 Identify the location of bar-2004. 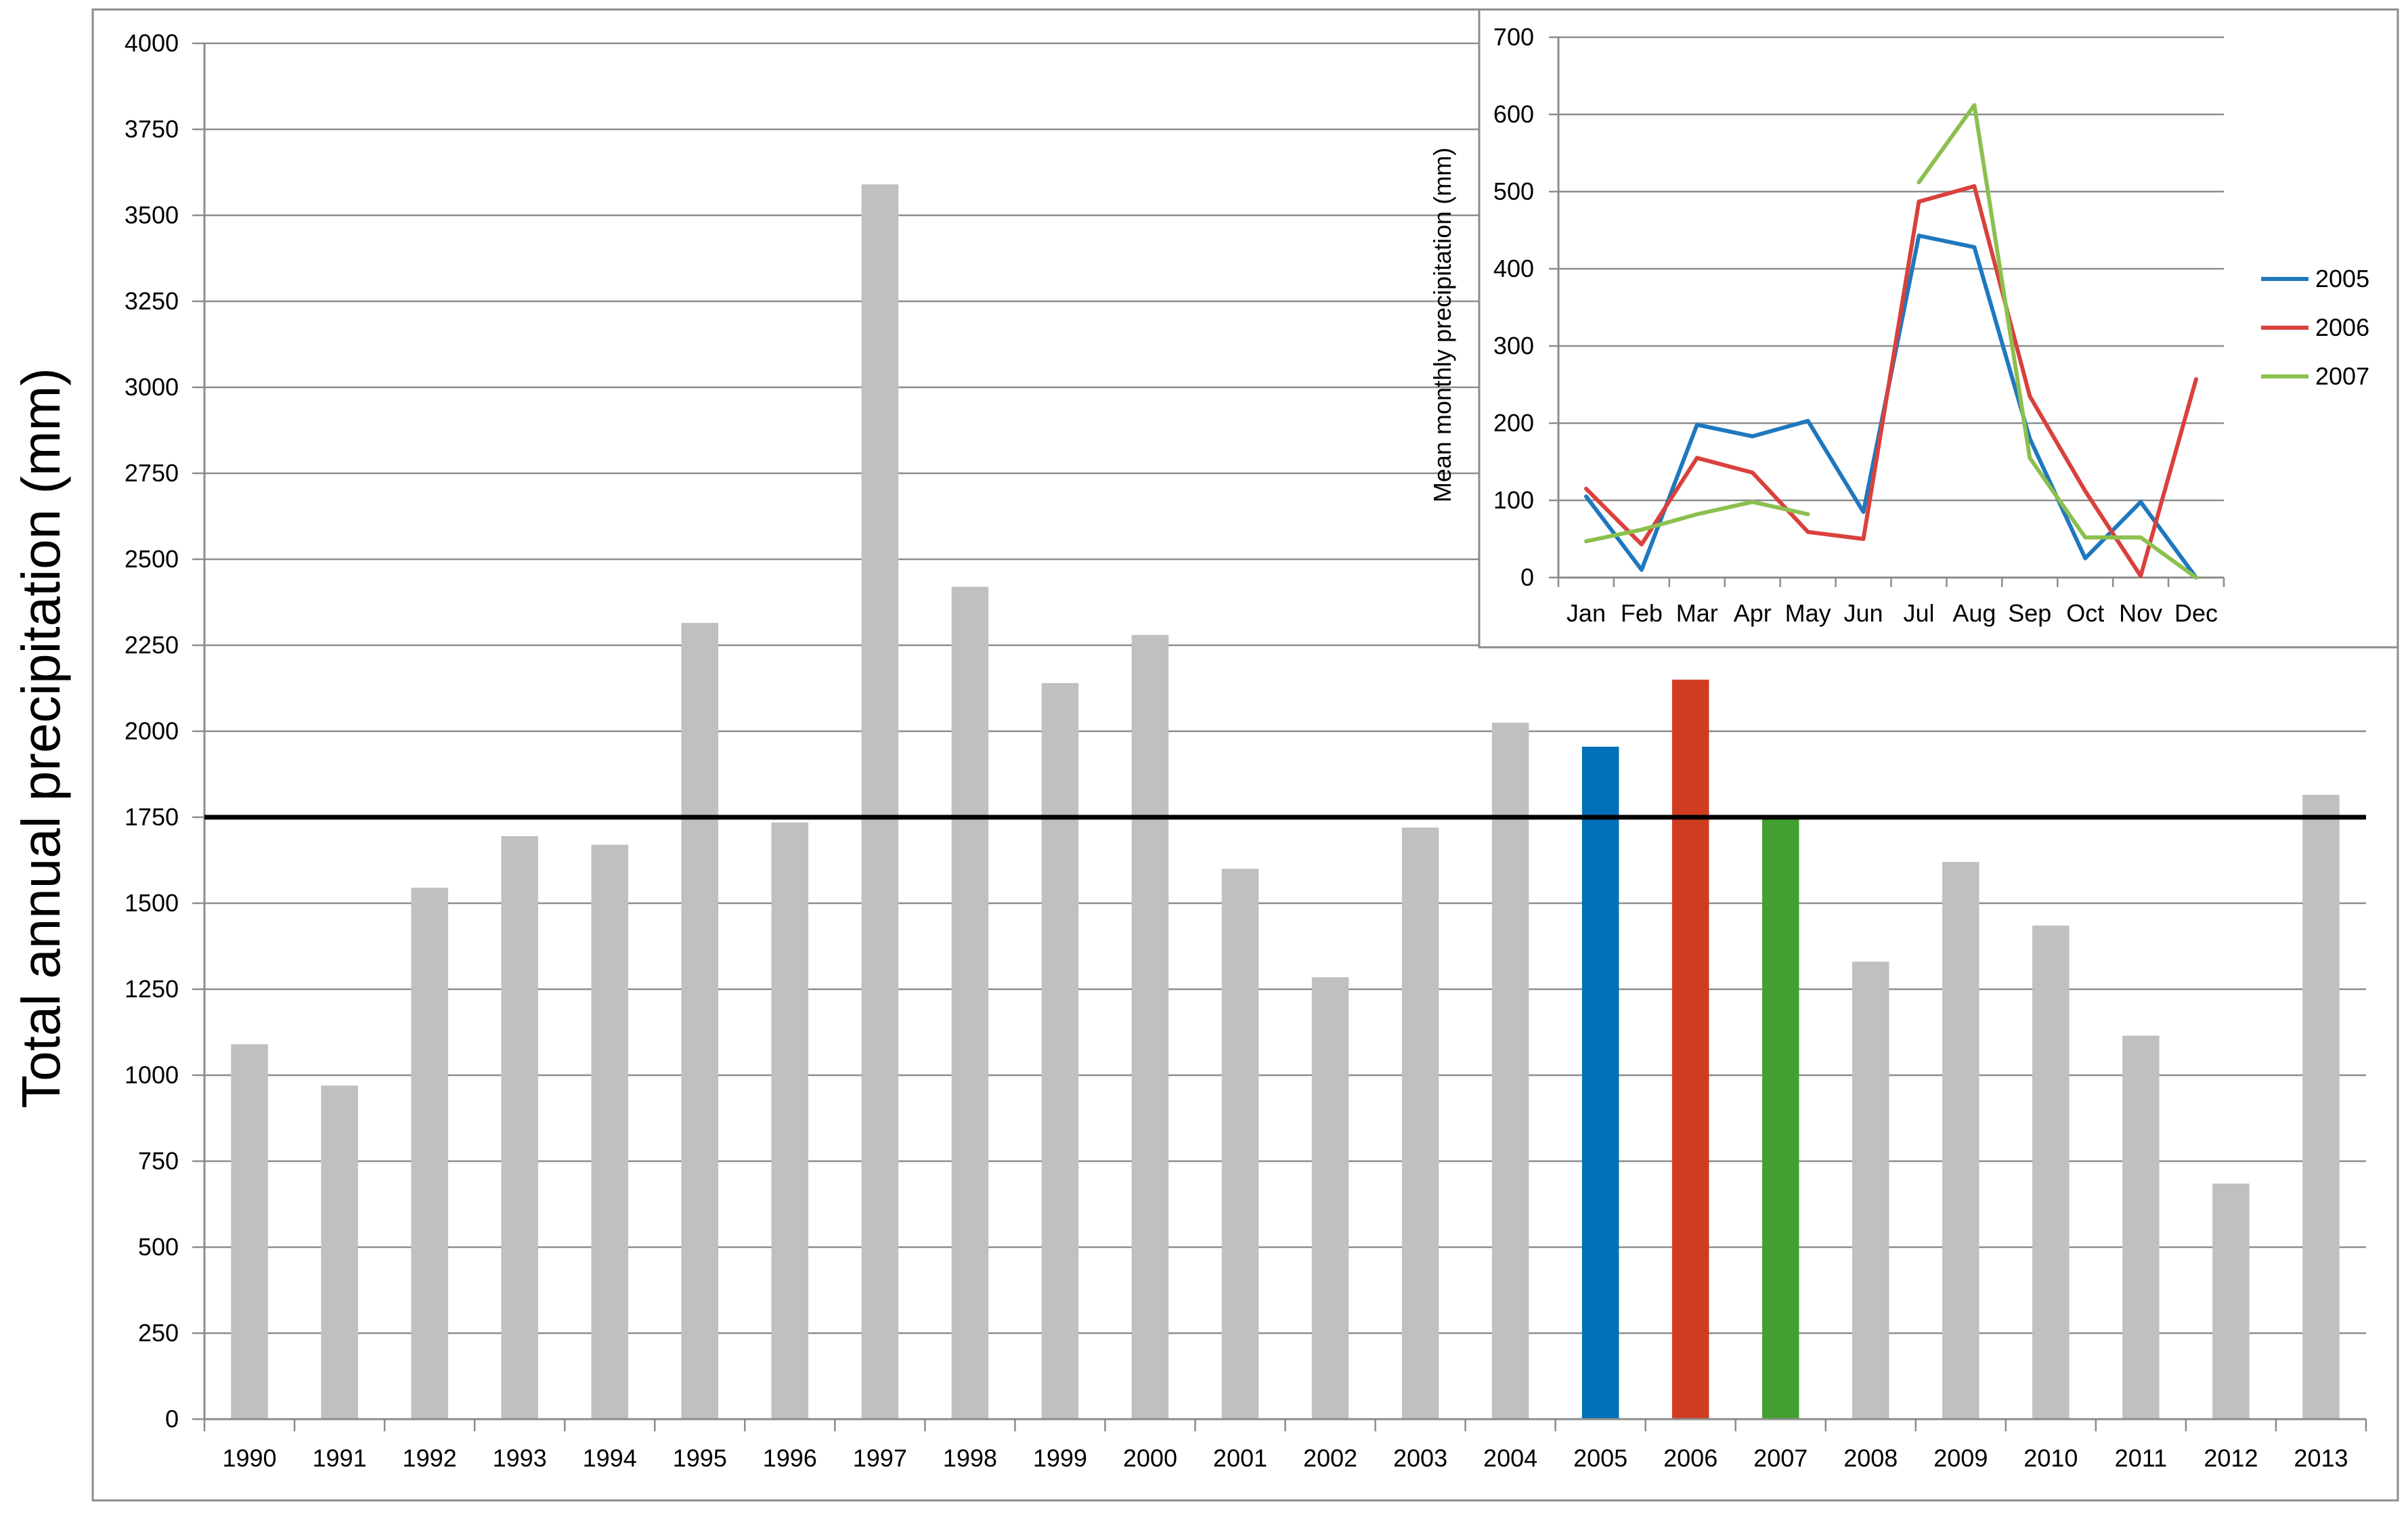
(1510, 1071).